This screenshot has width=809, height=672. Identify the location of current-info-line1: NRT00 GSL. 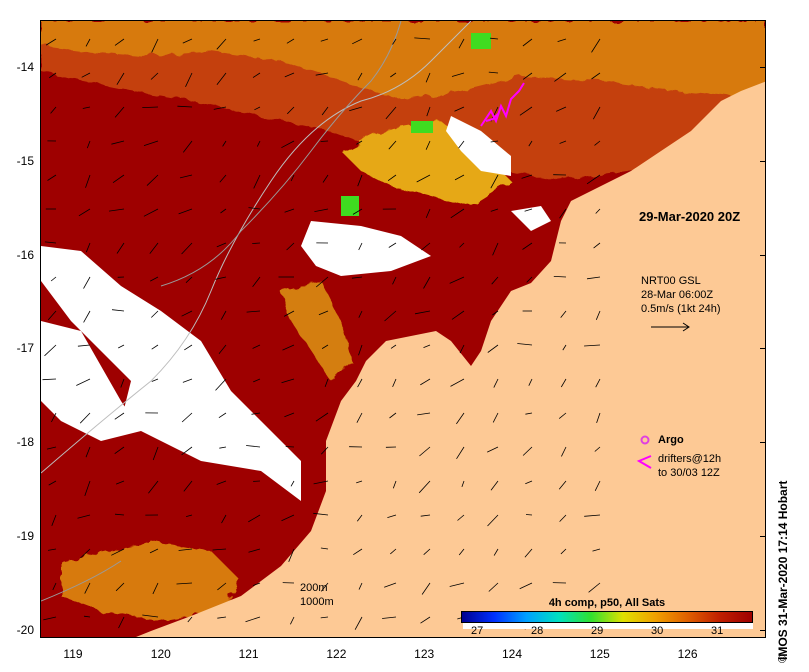
(671, 281).